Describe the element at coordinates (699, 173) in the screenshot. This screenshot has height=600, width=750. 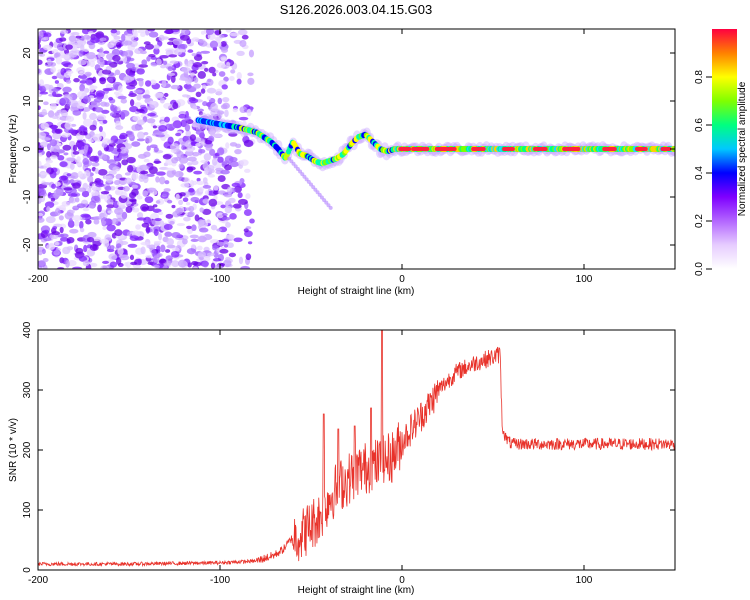
I see `colorbar-tick-label: 0.4` at that location.